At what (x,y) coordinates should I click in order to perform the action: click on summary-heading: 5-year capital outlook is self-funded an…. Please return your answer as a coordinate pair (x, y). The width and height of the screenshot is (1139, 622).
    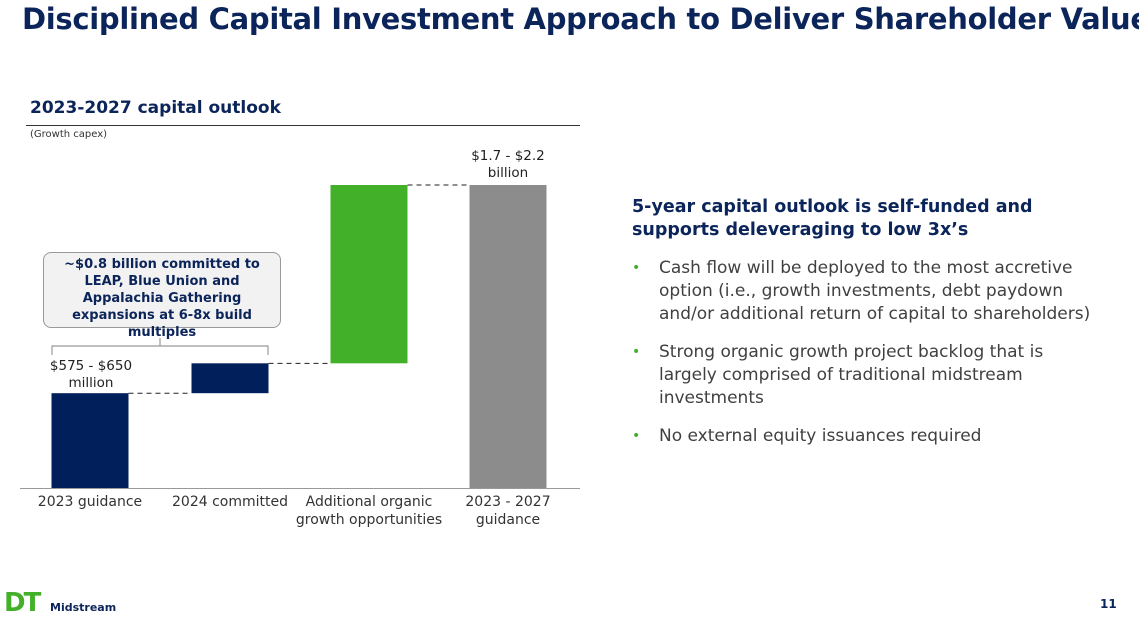
    Looking at the image, I should click on (832, 218).